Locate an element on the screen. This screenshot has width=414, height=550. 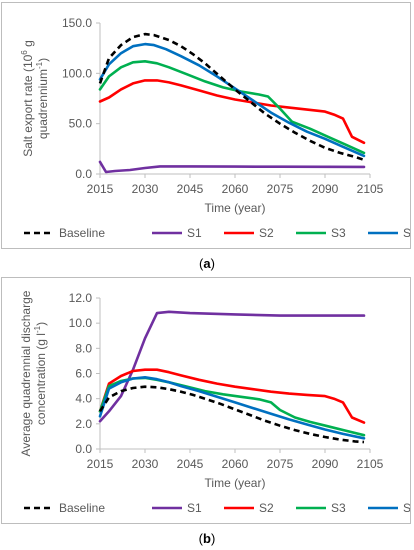
y-tick-label: 6.0 is located at coordinates (83, 374).